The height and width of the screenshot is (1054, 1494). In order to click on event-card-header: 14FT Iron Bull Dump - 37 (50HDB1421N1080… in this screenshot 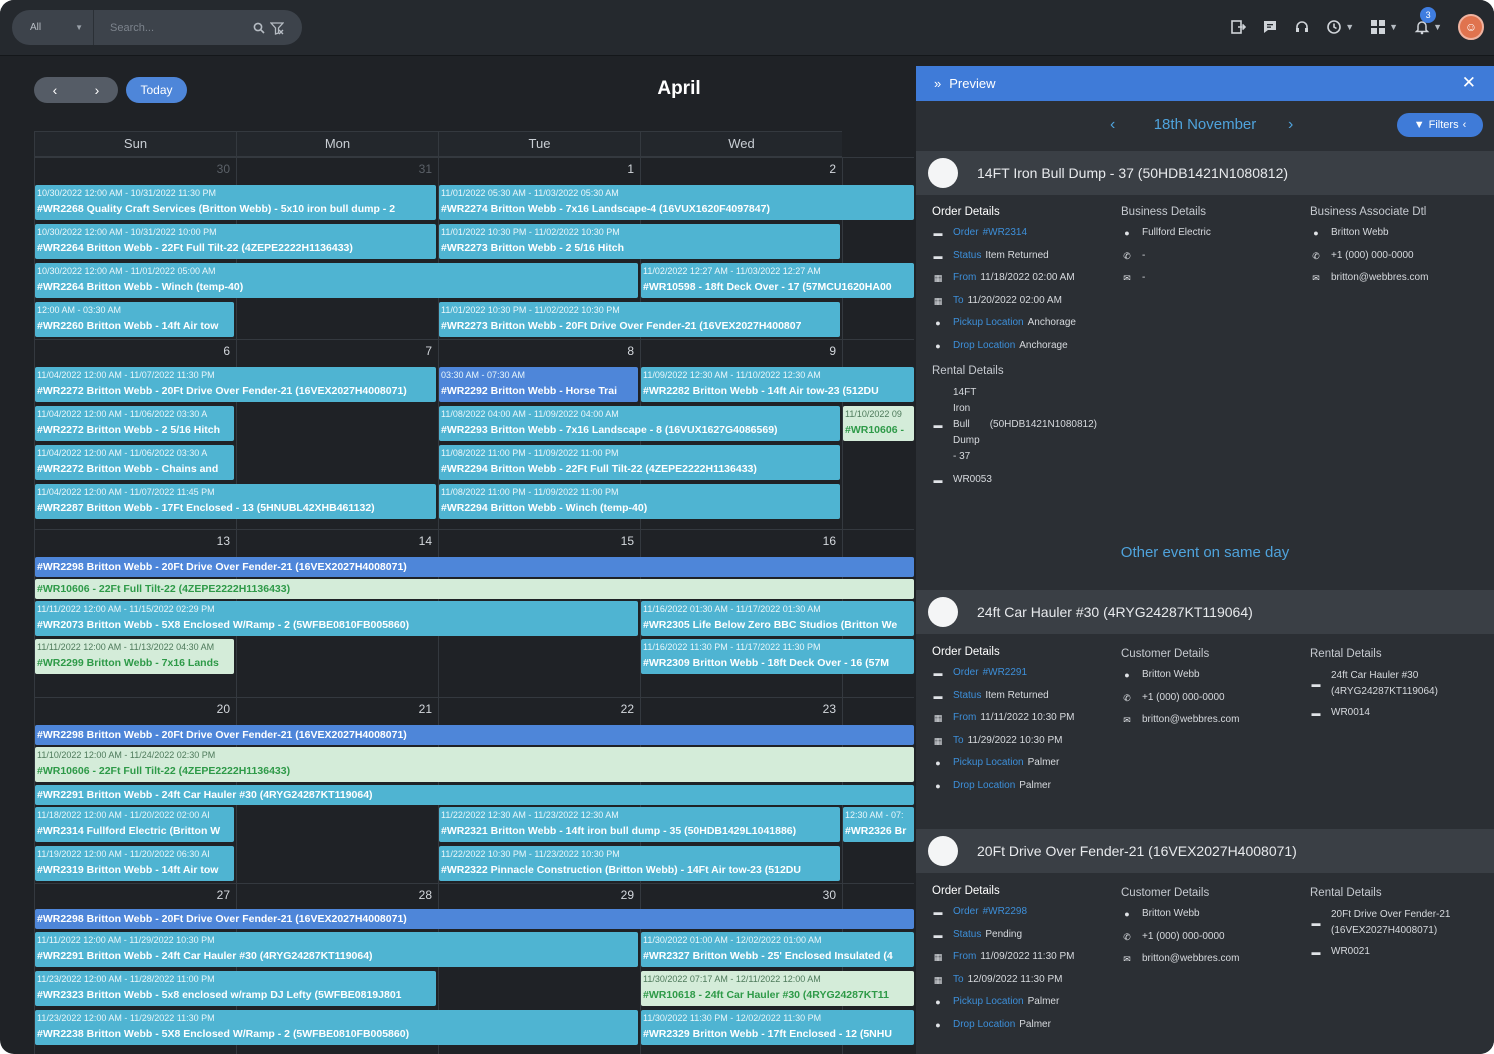, I will do `click(1205, 173)`.